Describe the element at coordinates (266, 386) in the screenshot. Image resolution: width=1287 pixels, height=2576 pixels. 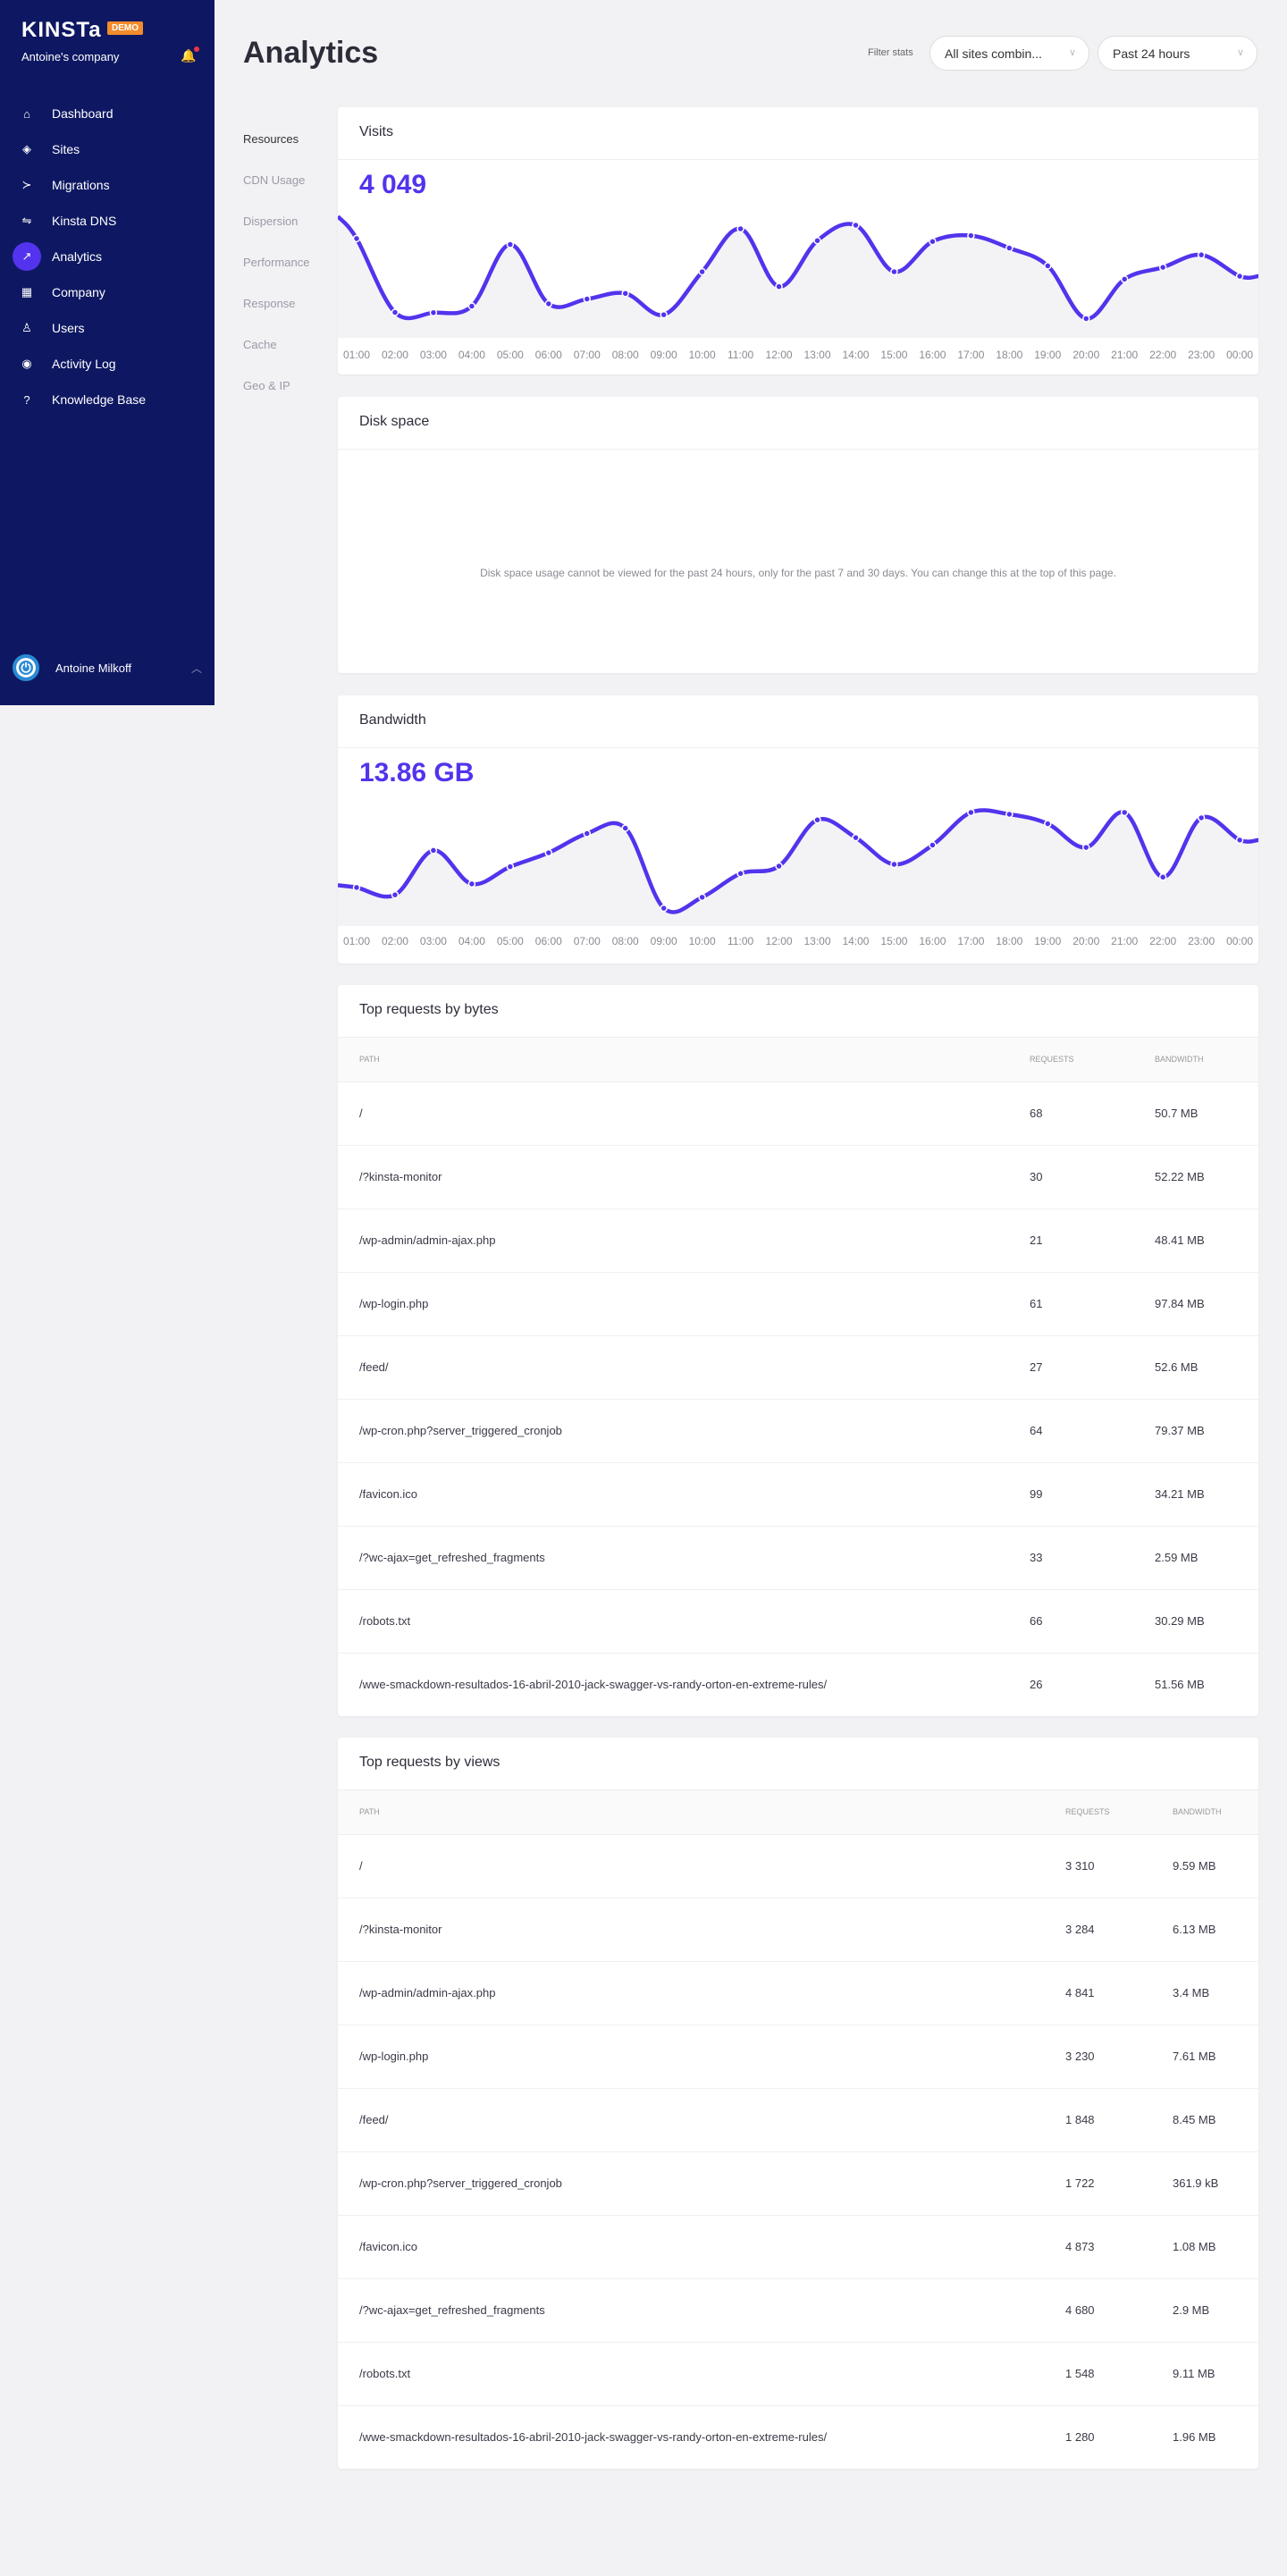
I see `subnav-geo-ip: Geo & IP` at that location.